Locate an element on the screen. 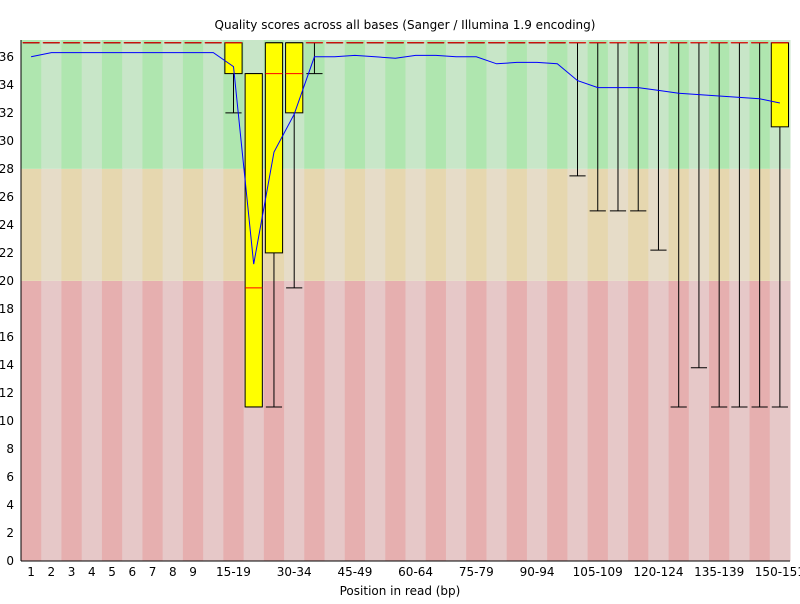  x-tick-label: 7 is located at coordinates (153, 572).